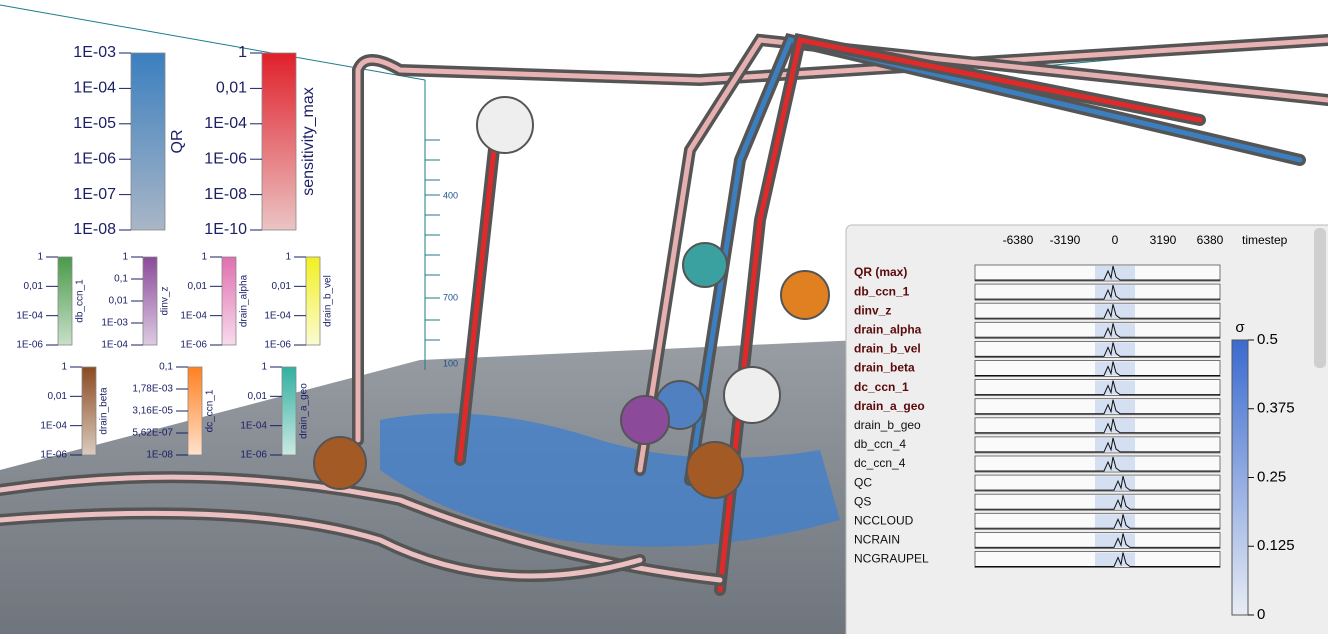 The height and width of the screenshot is (639, 1328). I want to click on row-label: drain_b_vel, so click(887, 349).